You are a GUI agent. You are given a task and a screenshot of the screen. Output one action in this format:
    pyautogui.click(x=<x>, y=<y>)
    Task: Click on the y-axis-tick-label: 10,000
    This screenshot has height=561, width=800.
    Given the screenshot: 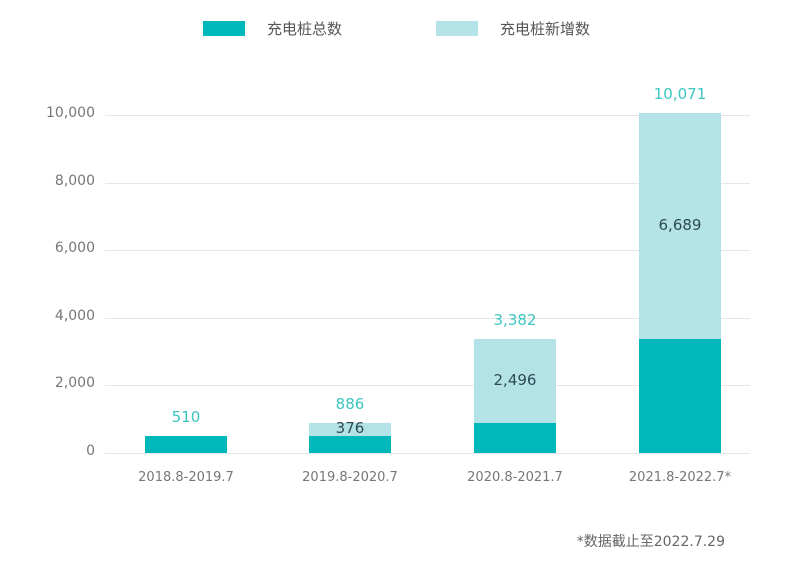 What is the action you would take?
    pyautogui.click(x=70, y=113)
    